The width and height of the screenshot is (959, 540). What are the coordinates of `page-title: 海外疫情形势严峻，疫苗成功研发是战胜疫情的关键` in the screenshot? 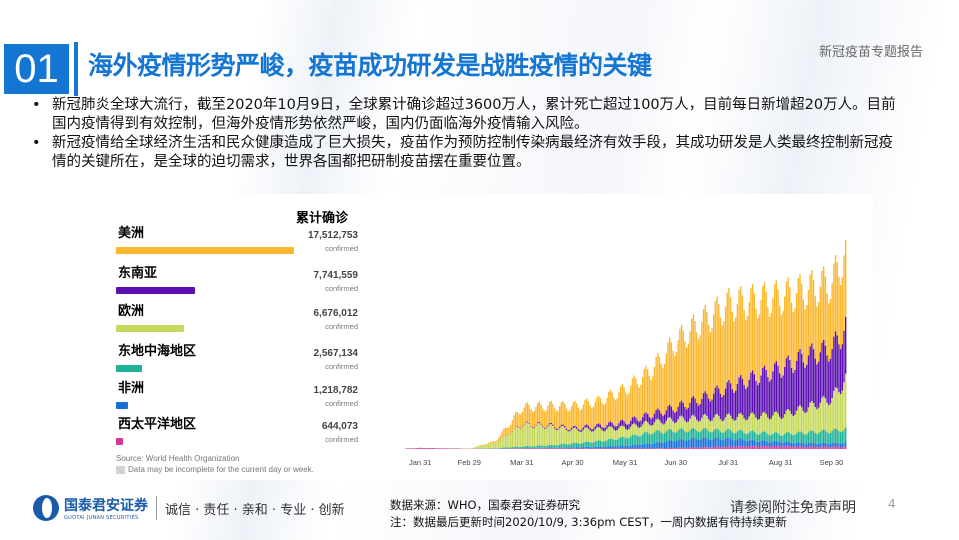 It's located at (370, 65).